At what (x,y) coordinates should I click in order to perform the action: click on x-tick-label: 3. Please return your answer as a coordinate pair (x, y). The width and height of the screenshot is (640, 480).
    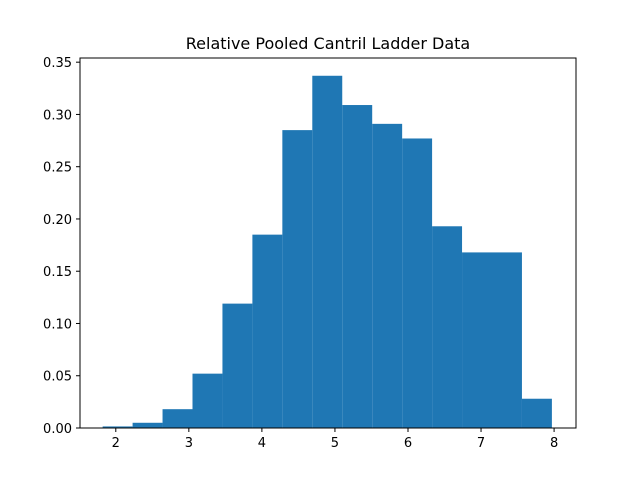
    Looking at the image, I should click on (189, 443).